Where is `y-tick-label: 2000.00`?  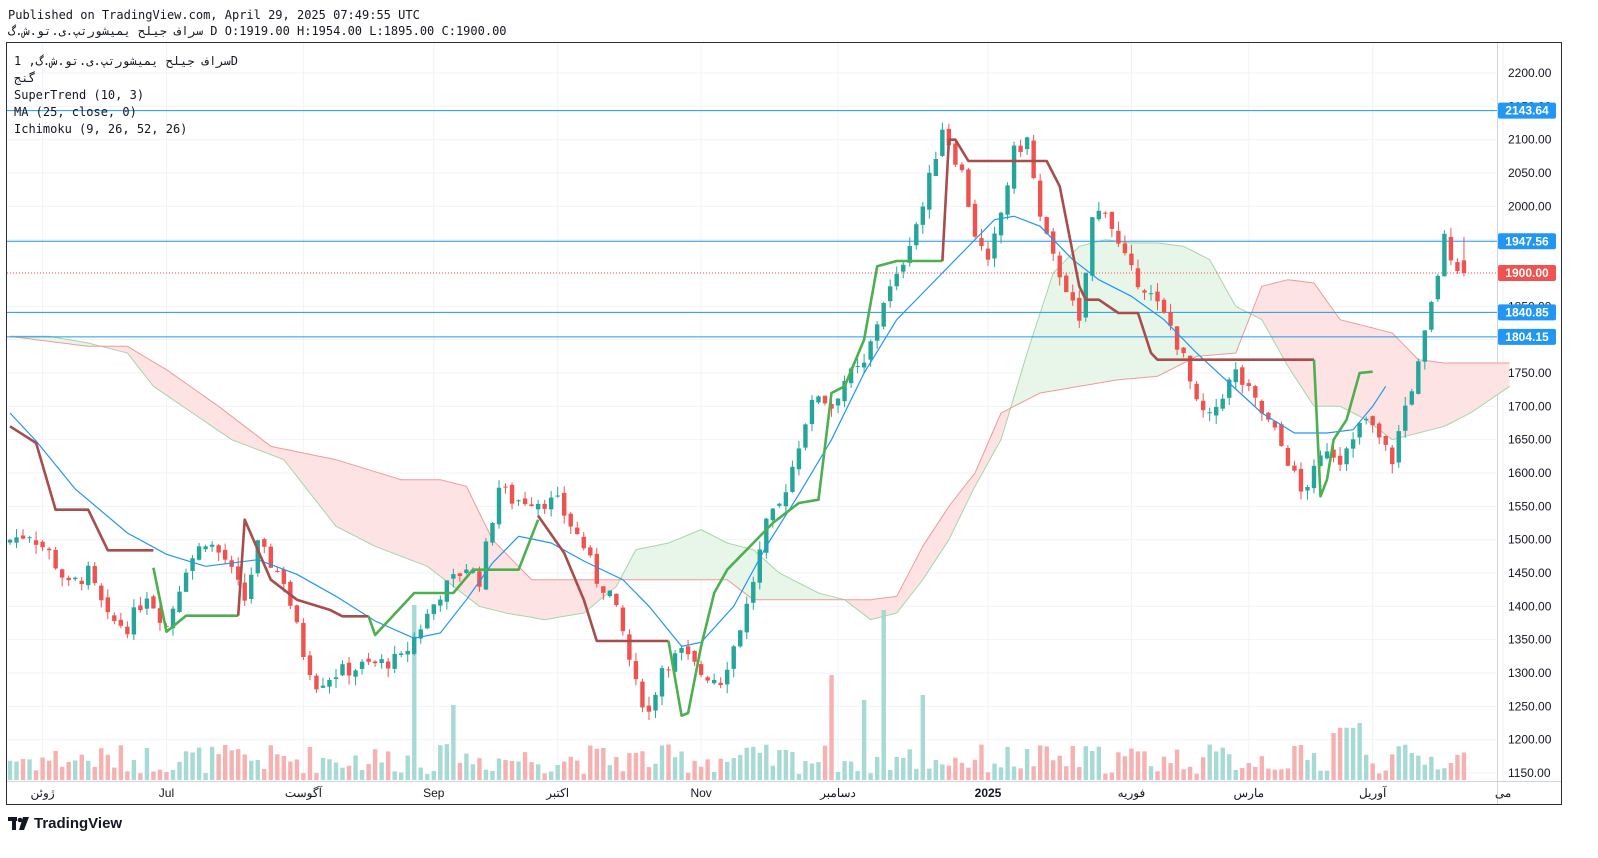
y-tick-label: 2000.00 is located at coordinates (1530, 206).